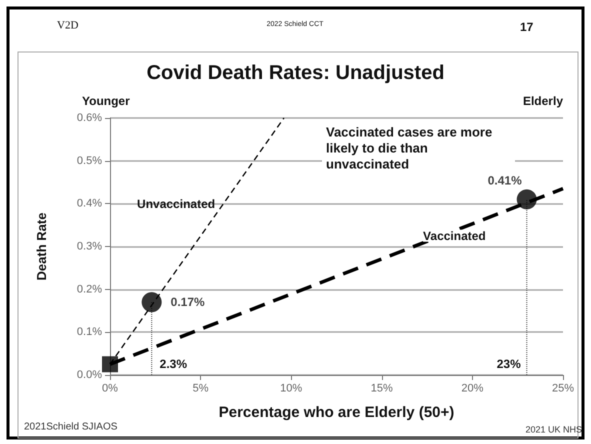 The image size is (591, 444). Describe the element at coordinates (41, 246) in the screenshot. I see `y-axis-title: Death Rate` at that location.